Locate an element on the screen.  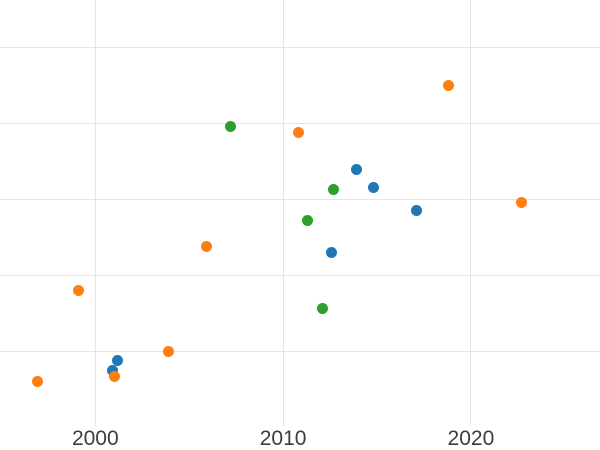
x-tick-label: 2010 is located at coordinates (283, 438).